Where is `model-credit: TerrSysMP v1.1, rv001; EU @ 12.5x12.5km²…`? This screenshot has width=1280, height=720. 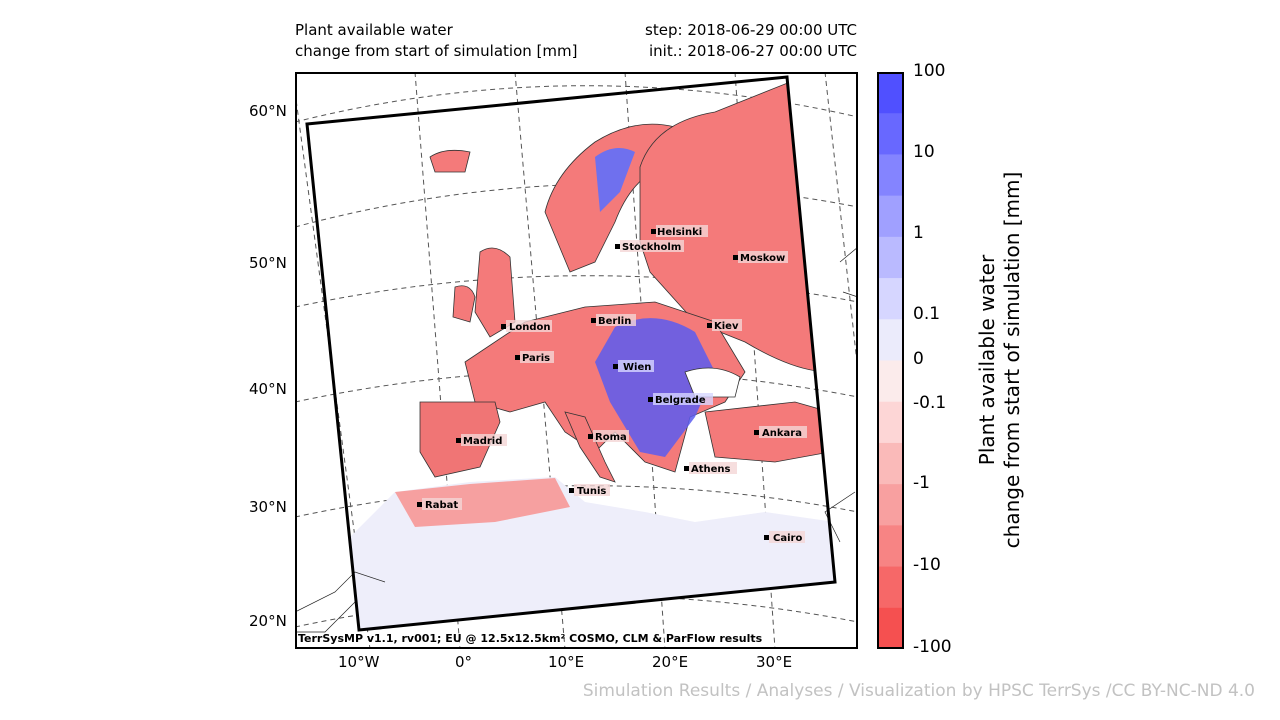 model-credit: TerrSysMP v1.1, rv001; EU @ 12.5x12.5km²… is located at coordinates (530, 638).